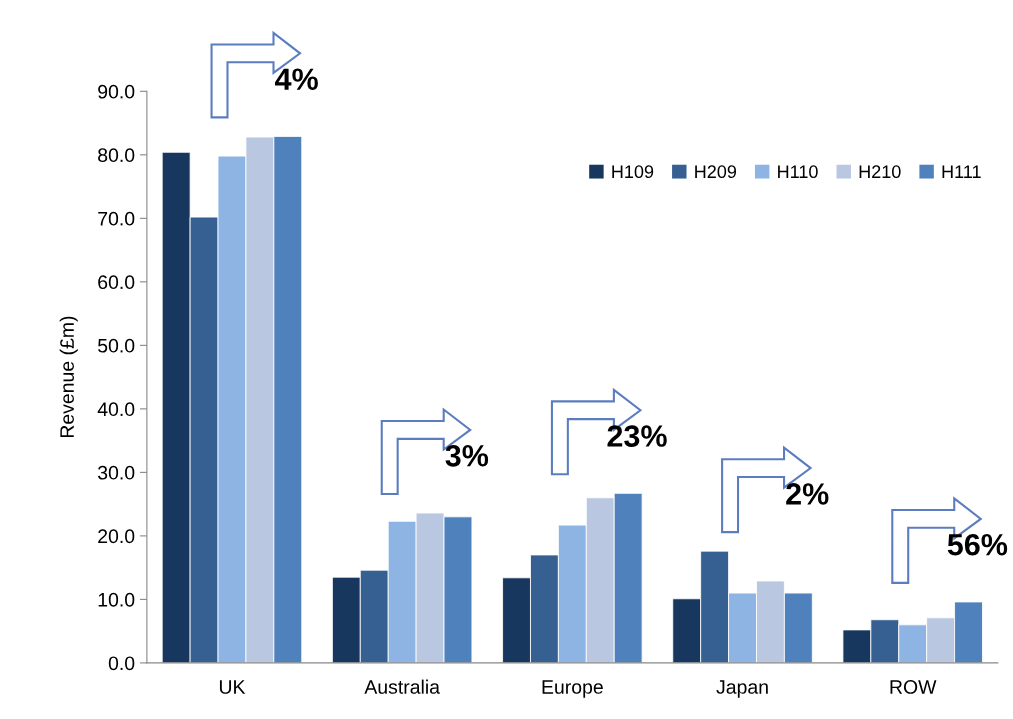  What do you see at coordinates (116, 599) in the screenshot?
I see `y-tick-label: 10.0` at bounding box center [116, 599].